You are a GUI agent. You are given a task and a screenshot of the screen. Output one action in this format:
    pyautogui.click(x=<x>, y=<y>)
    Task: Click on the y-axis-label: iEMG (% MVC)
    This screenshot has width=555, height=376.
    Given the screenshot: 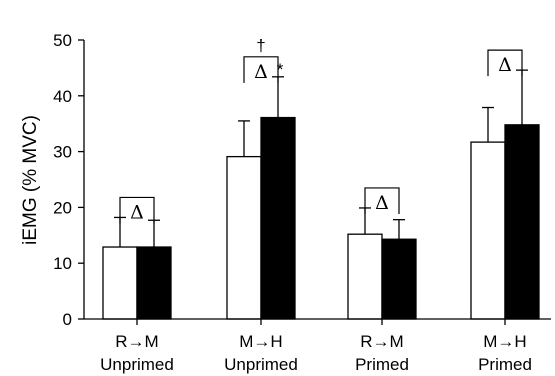 What is the action you would take?
    pyautogui.click(x=30, y=180)
    